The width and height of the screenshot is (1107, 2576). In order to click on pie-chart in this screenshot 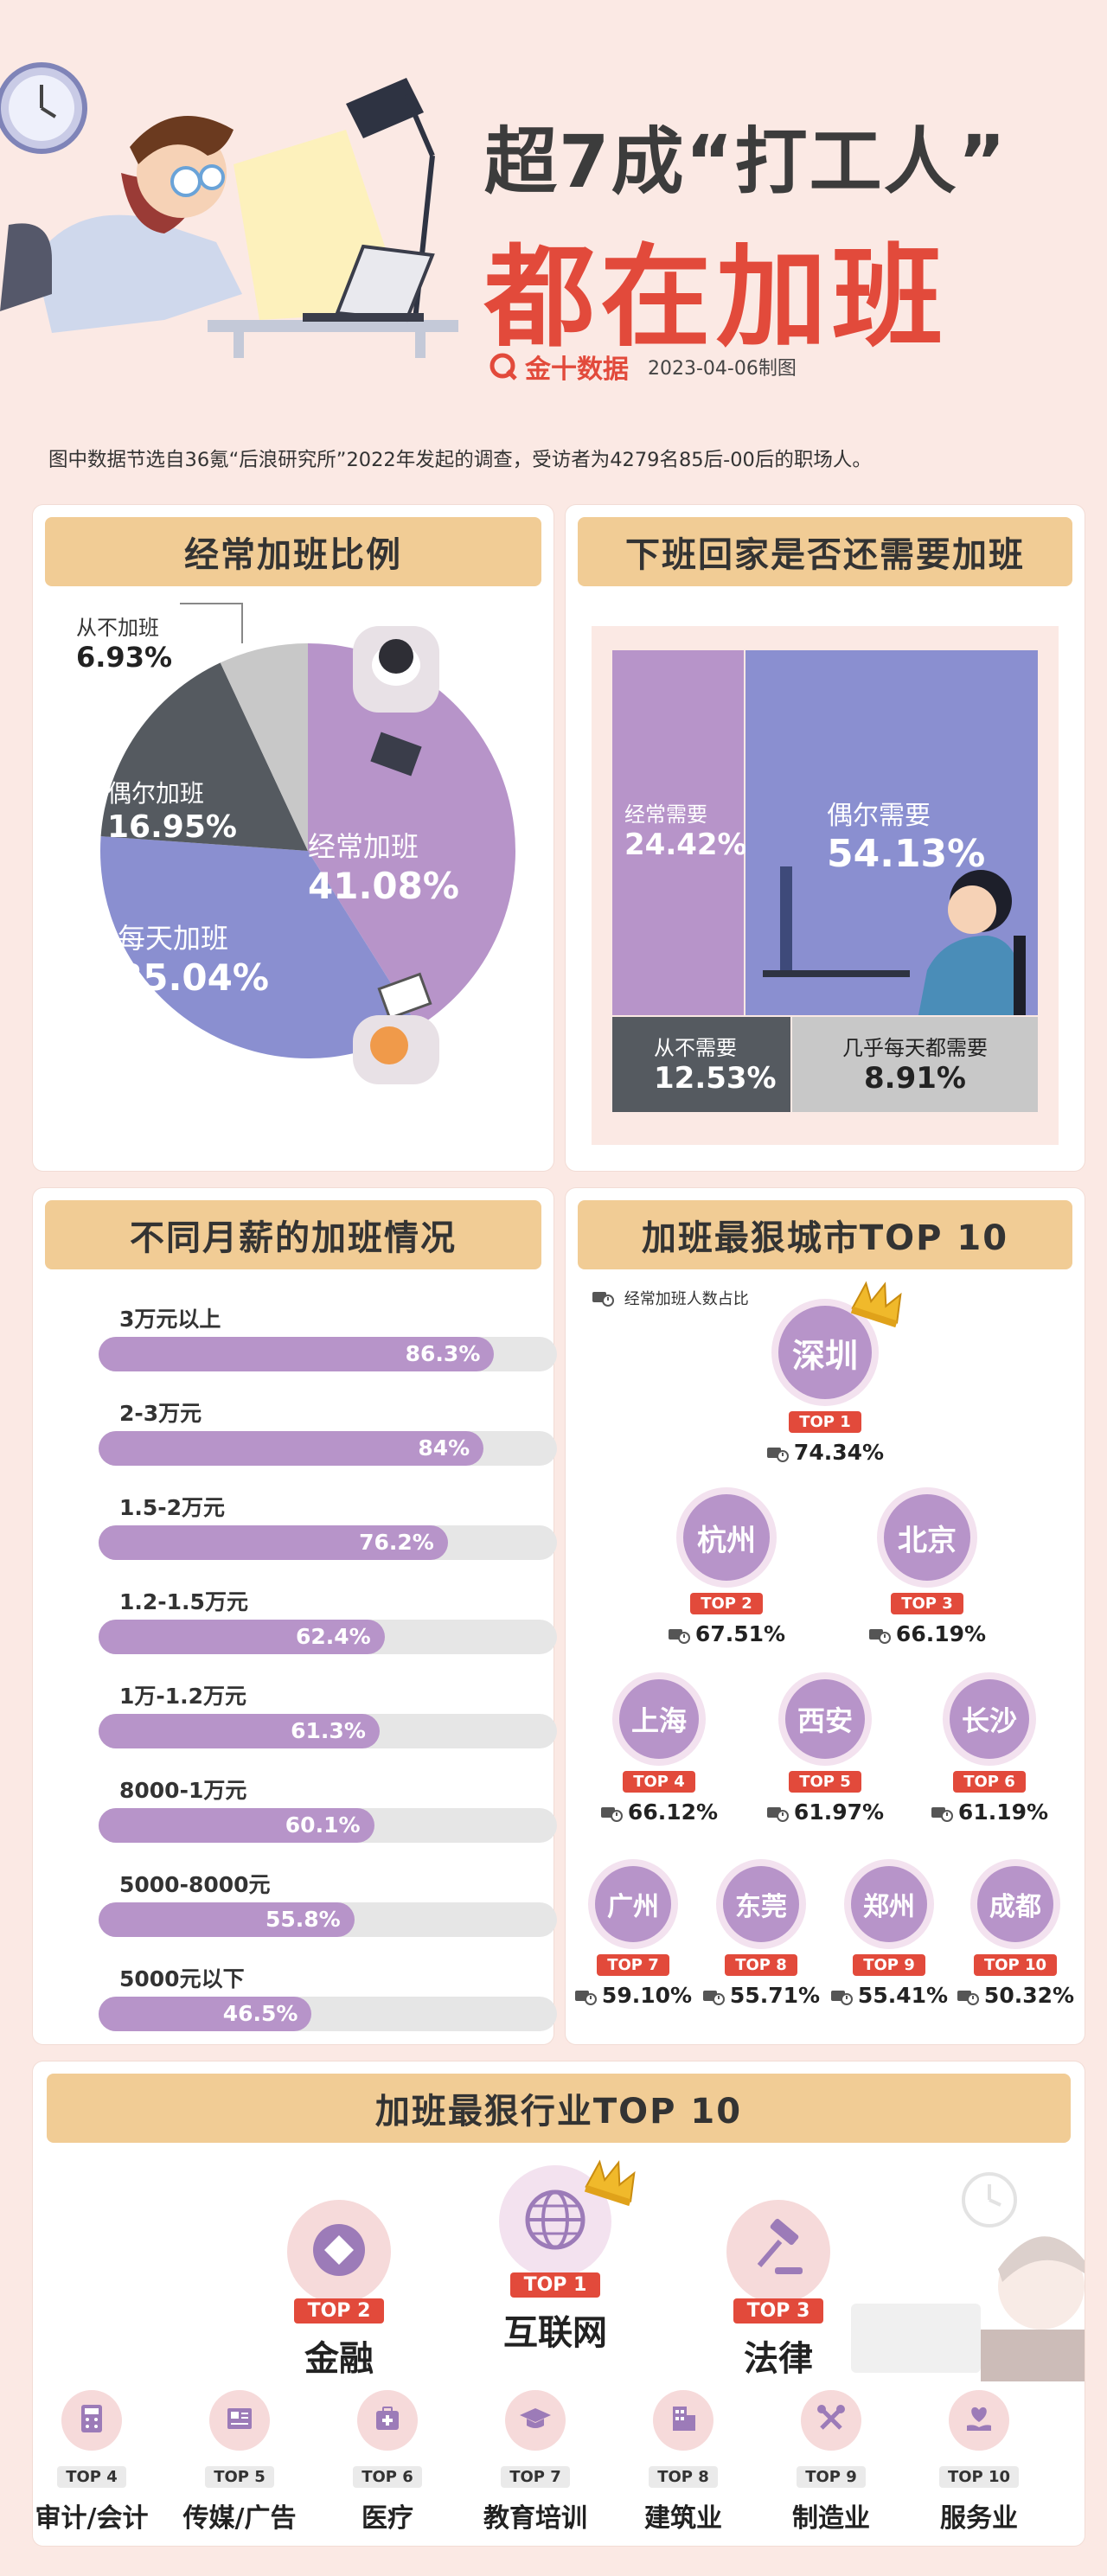, I will do `click(308, 830)`.